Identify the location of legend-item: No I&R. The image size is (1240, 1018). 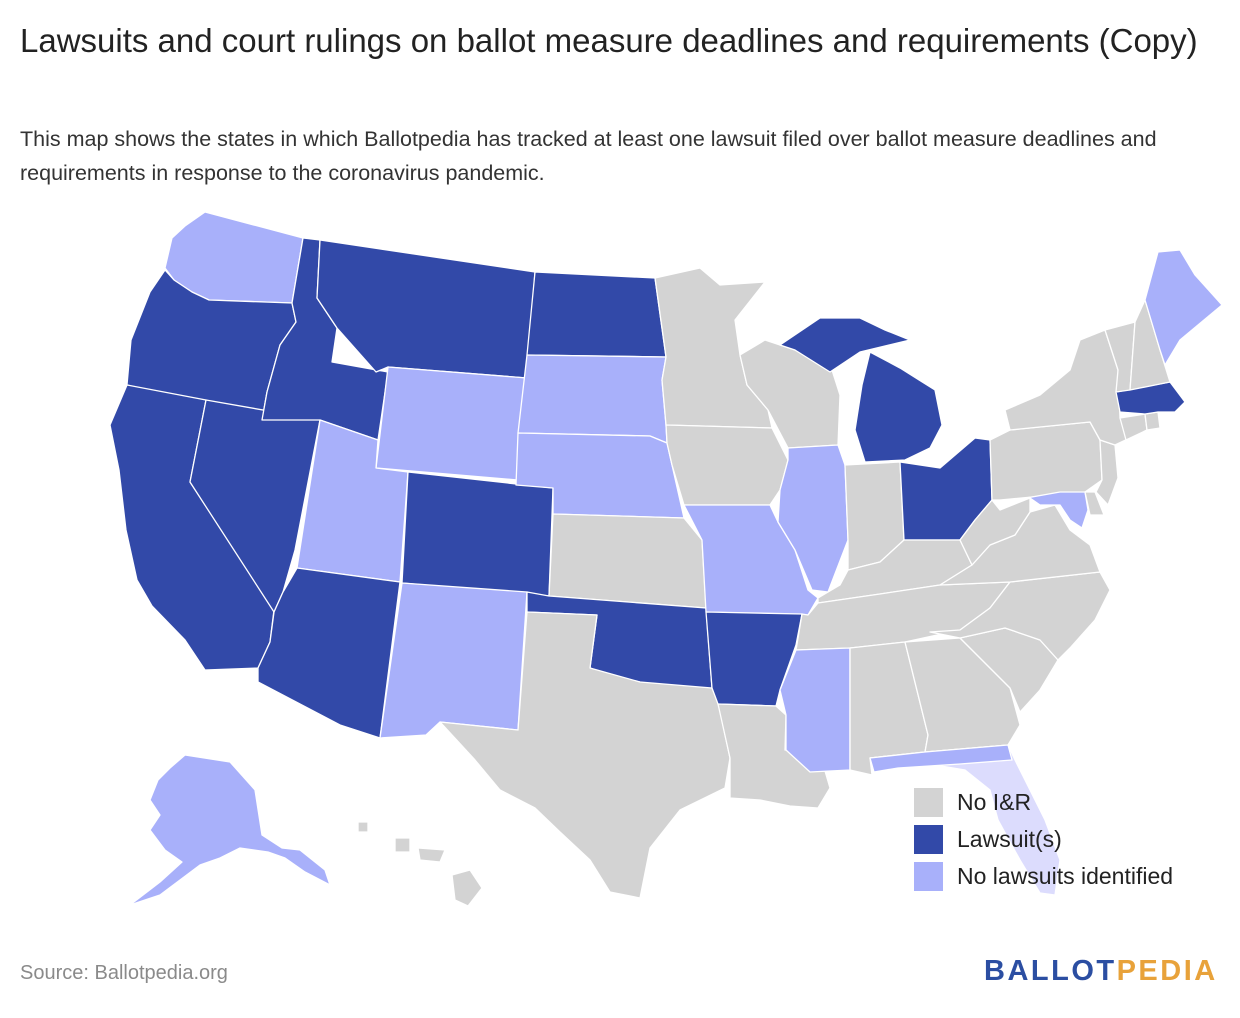
(1043, 802).